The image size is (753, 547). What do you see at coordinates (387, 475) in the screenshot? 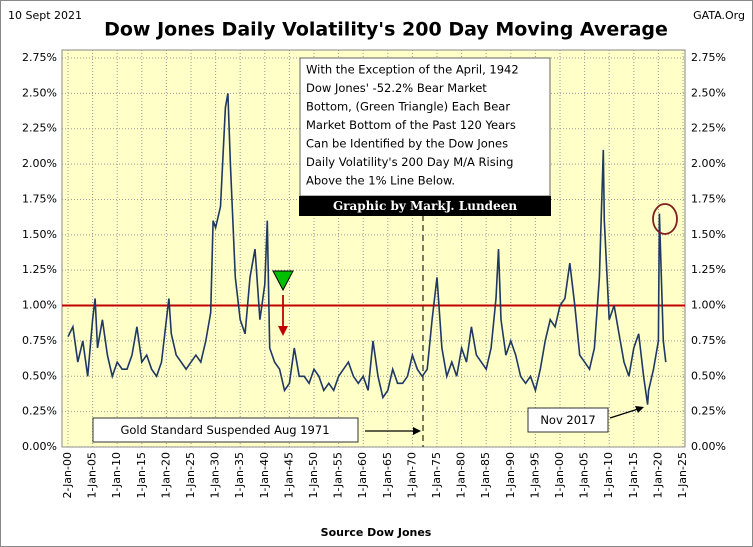
I see `x-tick-label: 1-Jan-65` at bounding box center [387, 475].